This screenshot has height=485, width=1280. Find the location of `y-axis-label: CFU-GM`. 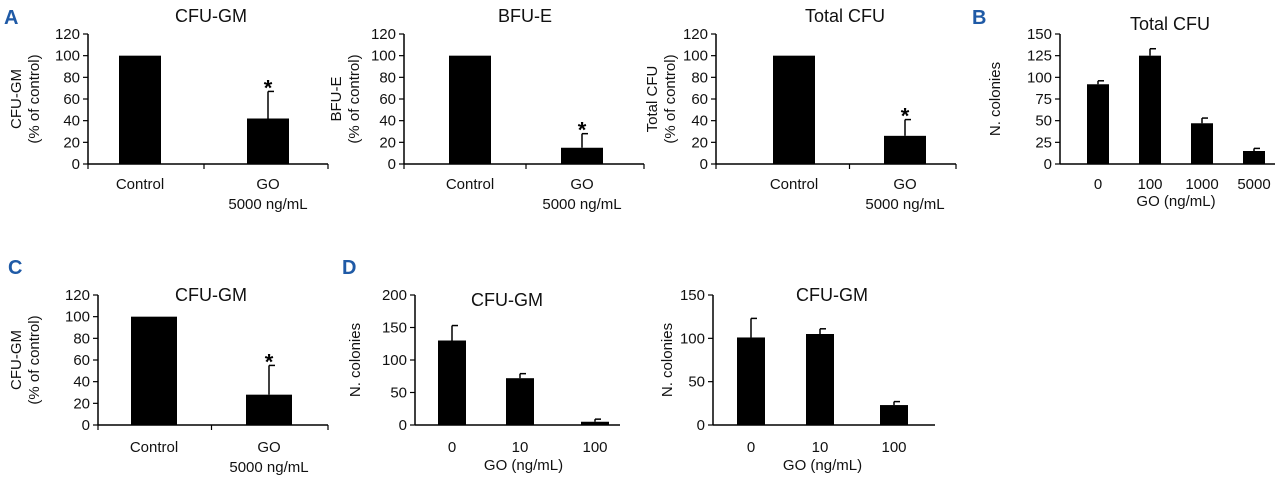

y-axis-label: CFU-GM is located at coordinates (16, 99).